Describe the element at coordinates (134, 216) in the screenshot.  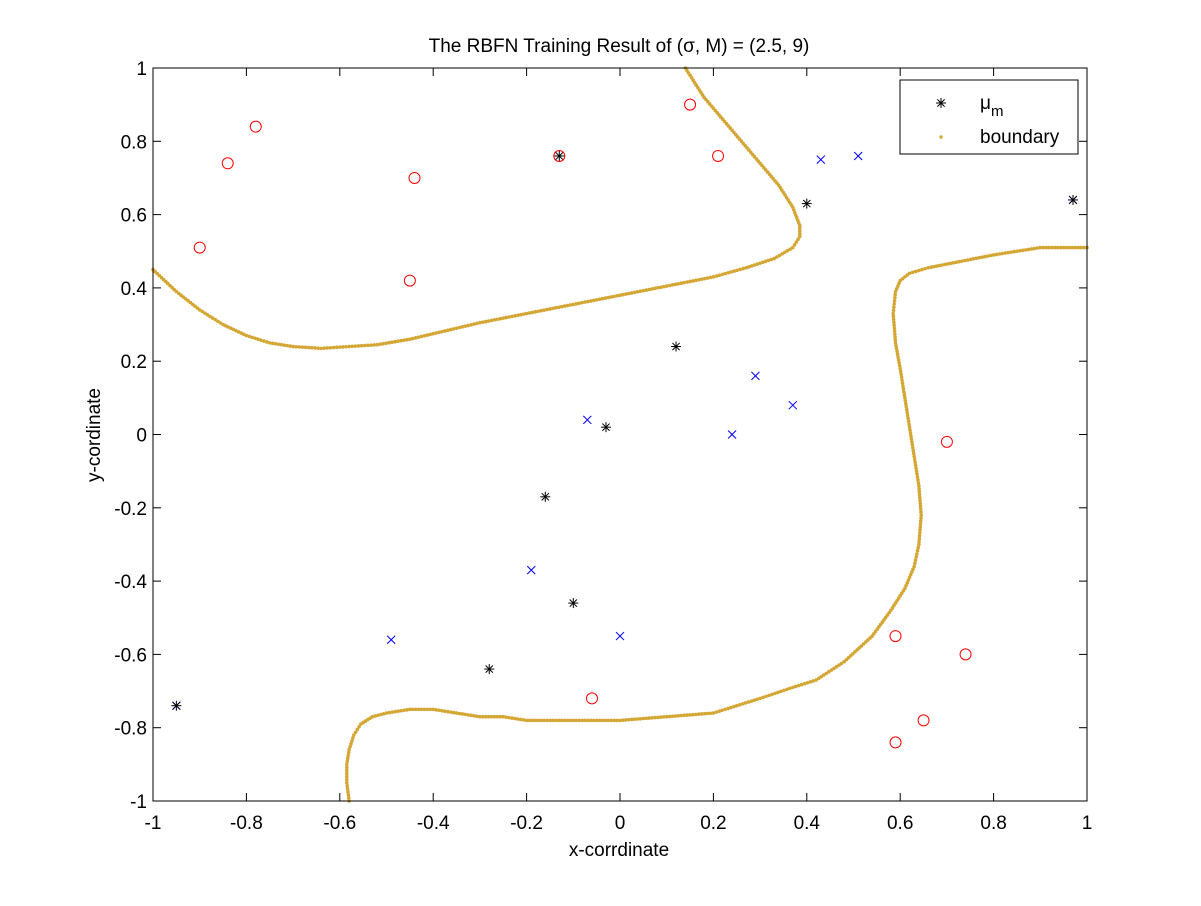
I see `y-tick-label: 0.6` at that location.